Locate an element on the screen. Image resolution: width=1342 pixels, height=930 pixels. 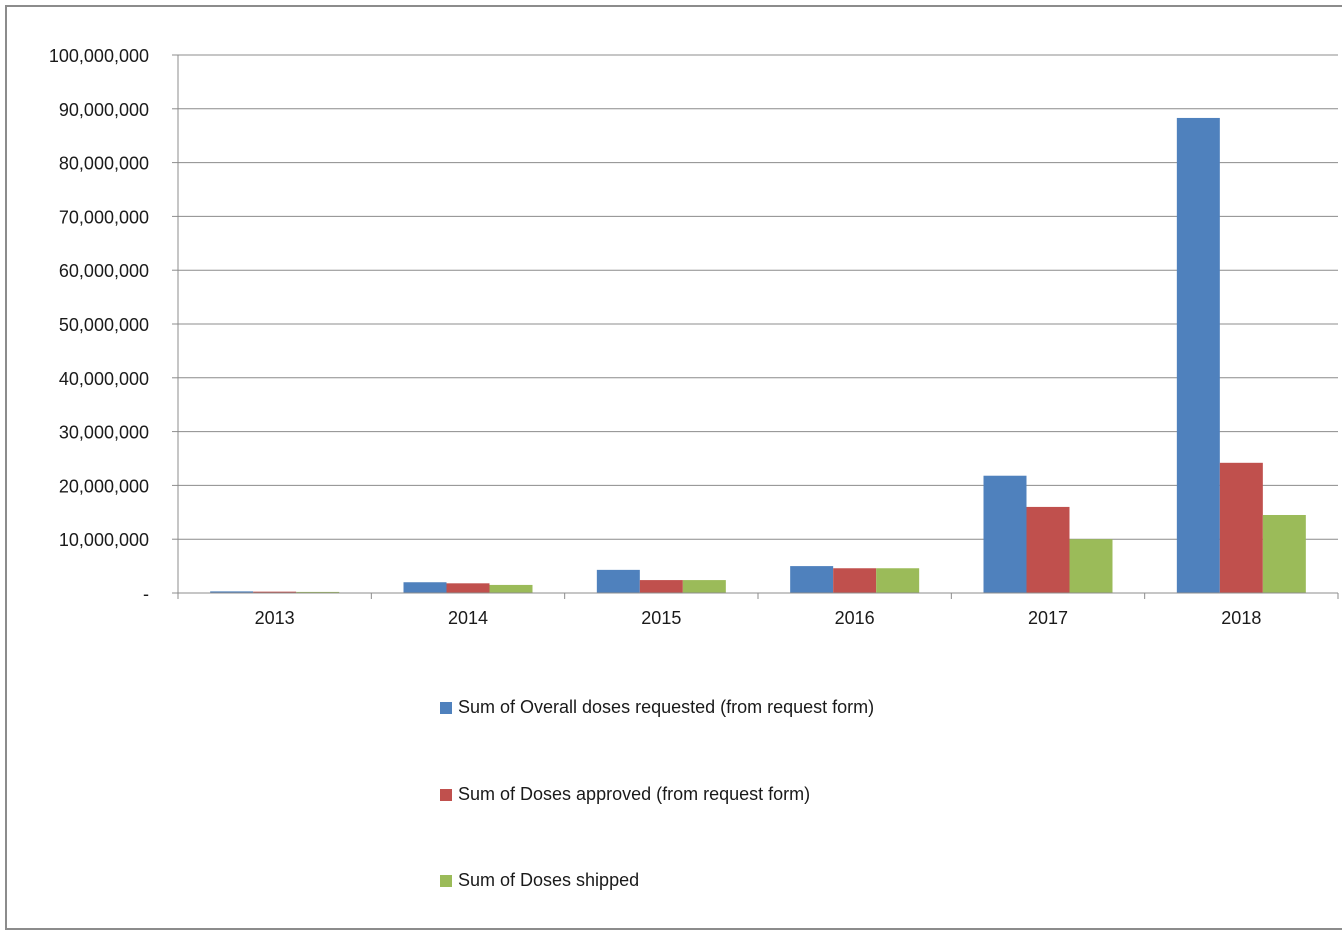
x-tick-label: 2014 is located at coordinates (468, 618).